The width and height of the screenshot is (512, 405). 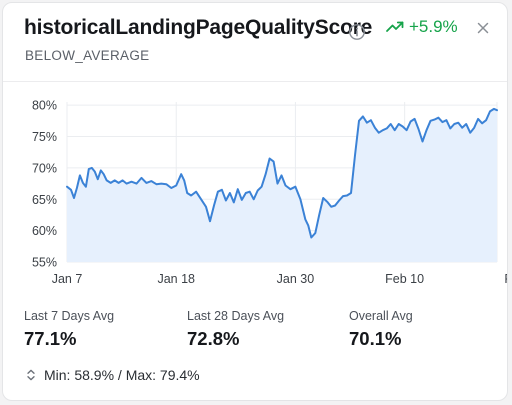 What do you see at coordinates (213, 338) in the screenshot?
I see `stat-value: 72.8%` at bounding box center [213, 338].